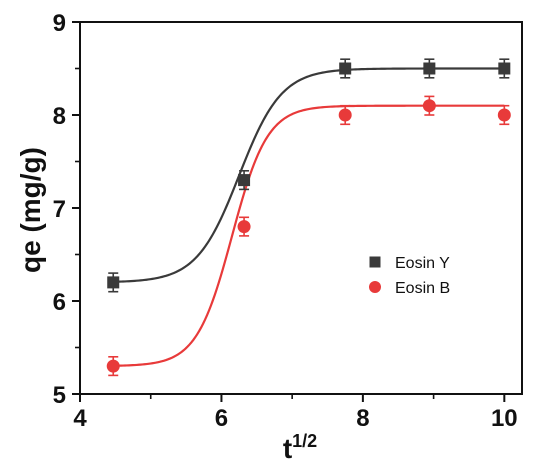 Image resolution: width=550 pixels, height=475 pixels. Describe the element at coordinates (59, 302) in the screenshot. I see `y-tick-label: 6` at that location.